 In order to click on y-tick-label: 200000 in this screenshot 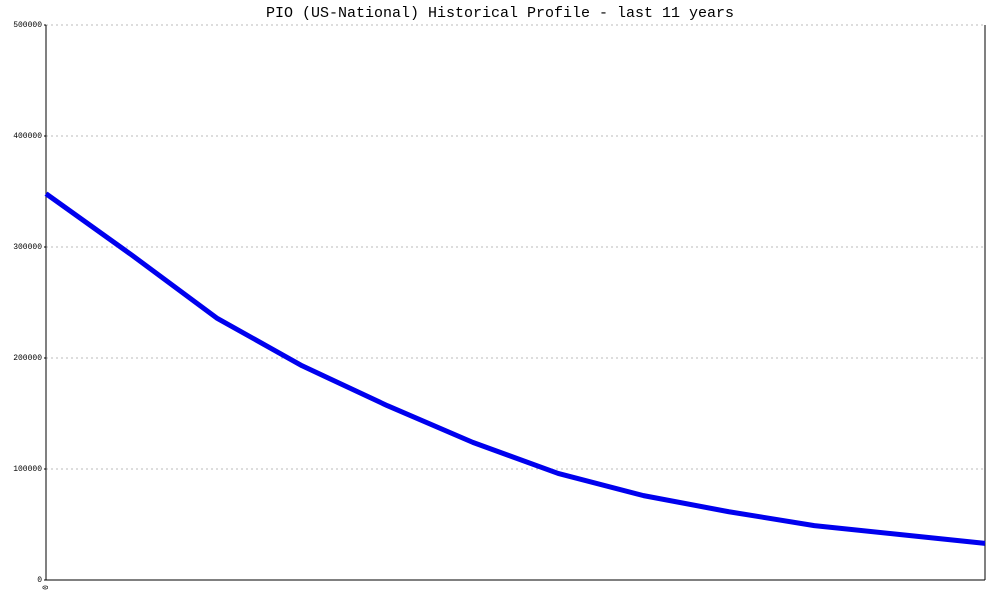, I will do `click(27, 358)`.